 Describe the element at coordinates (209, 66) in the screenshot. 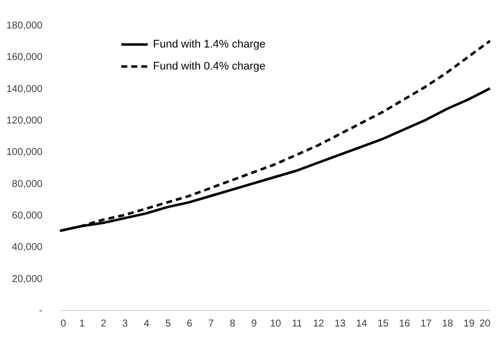

I see `legend-label: Fund with 0.4% charge` at that location.